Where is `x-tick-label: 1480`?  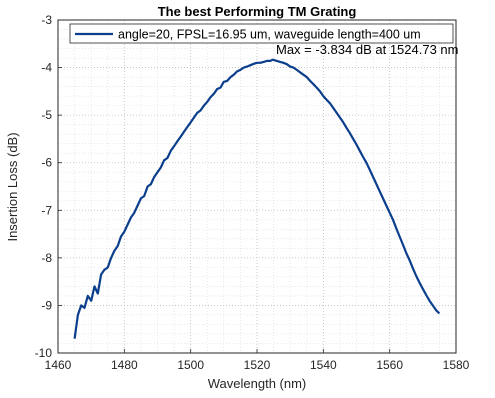 x-tick-label: 1480 is located at coordinates (124, 365).